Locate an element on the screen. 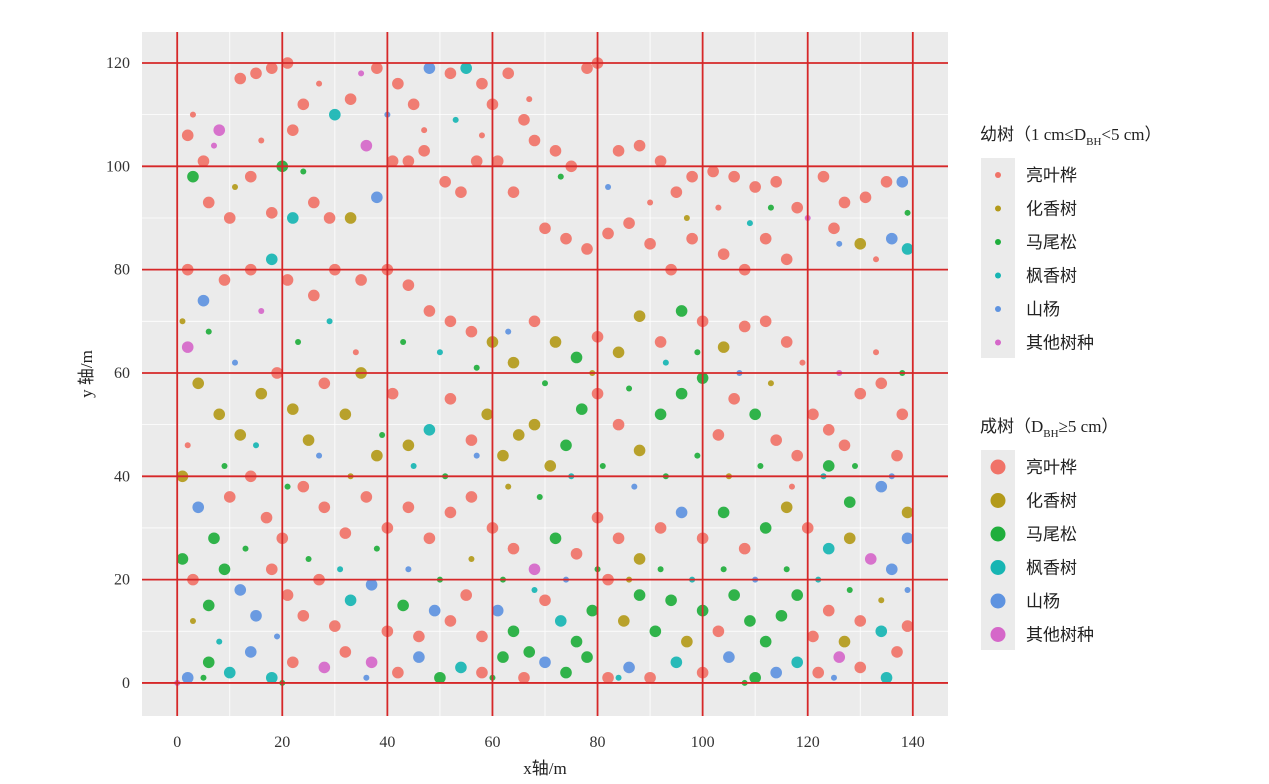 This screenshot has width=1269, height=784. y-tick-label: 80 is located at coordinates (122, 270).